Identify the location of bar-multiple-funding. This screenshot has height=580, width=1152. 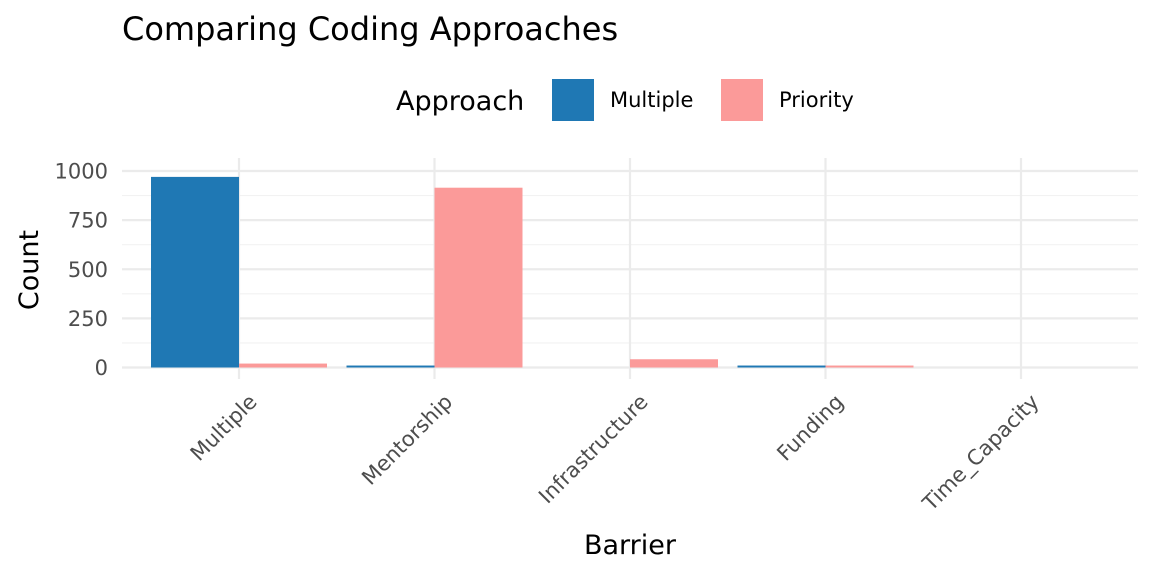
(781, 366).